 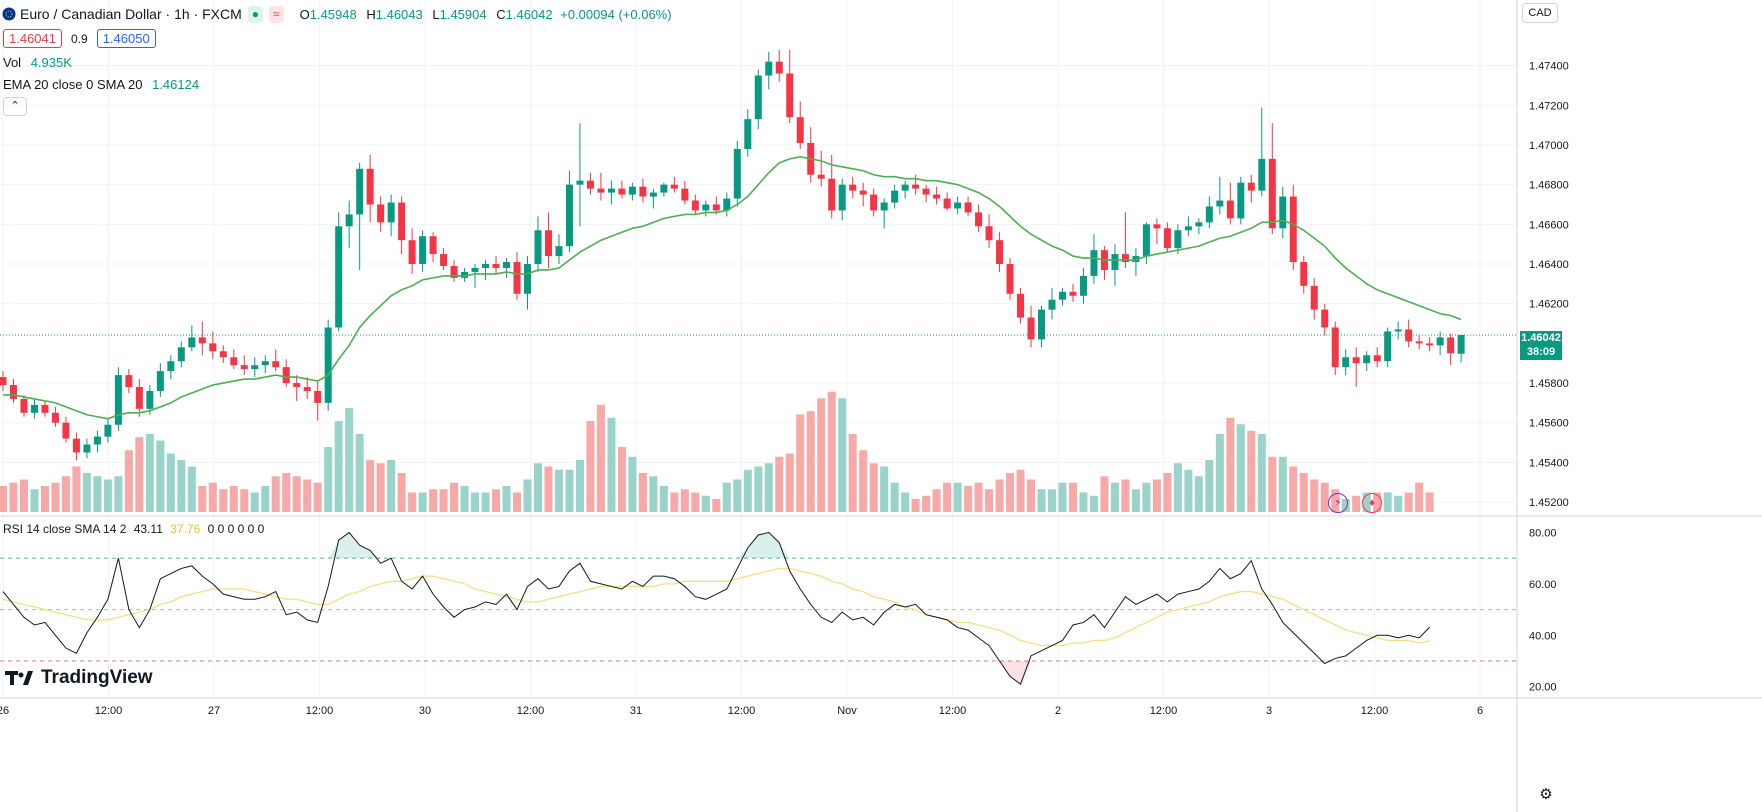 I want to click on currency-button: CAD, so click(x=1540, y=13).